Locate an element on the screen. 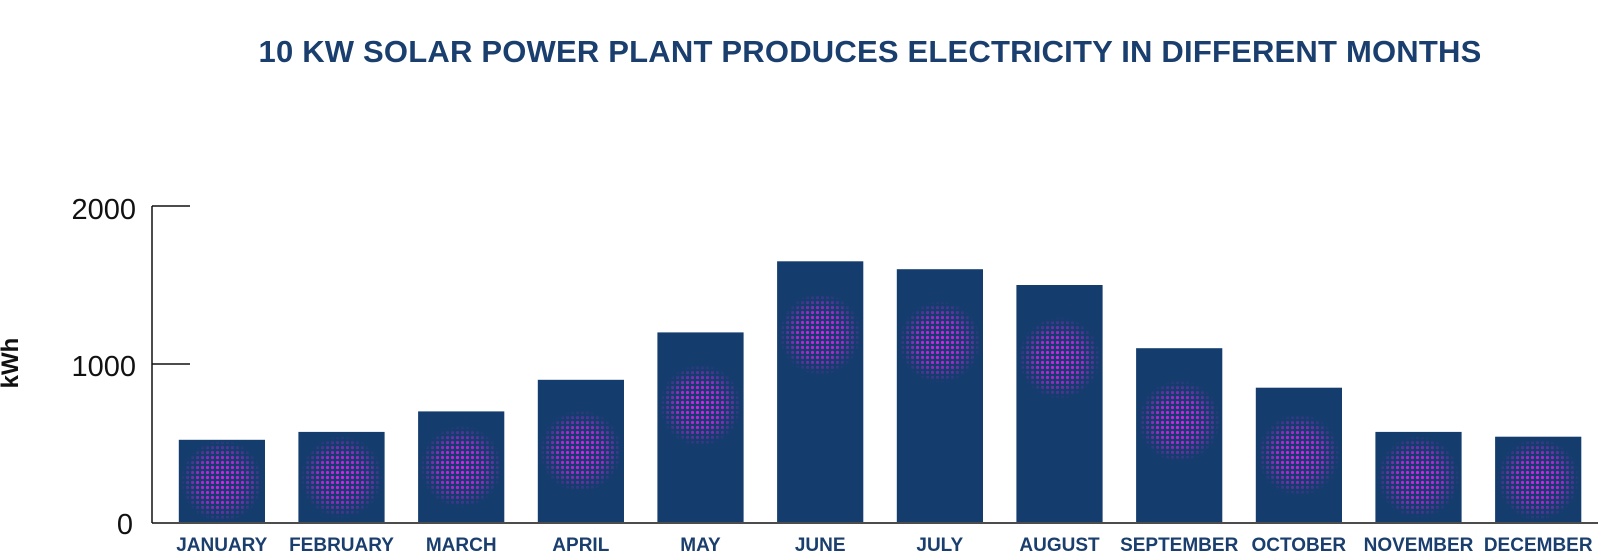 This screenshot has width=1600, height=553. x-category-label-february: FEBRUARY is located at coordinates (341, 544).